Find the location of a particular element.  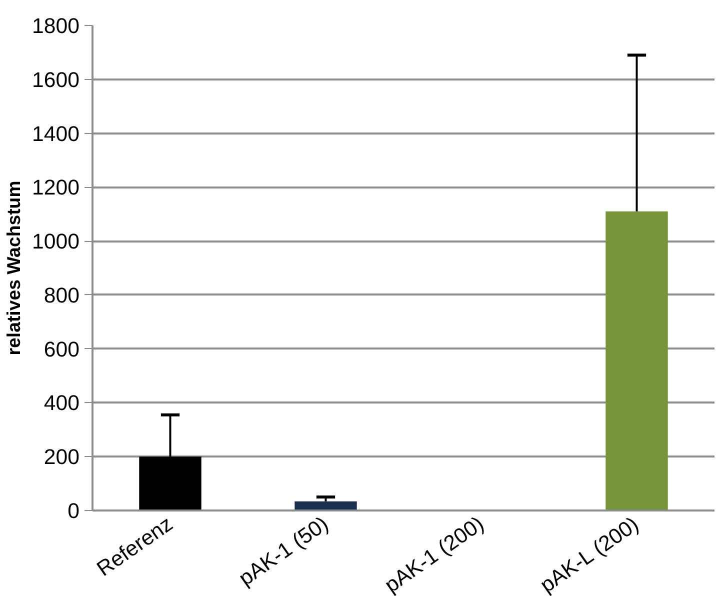

y-tick-label: 1200 is located at coordinates (56, 188).